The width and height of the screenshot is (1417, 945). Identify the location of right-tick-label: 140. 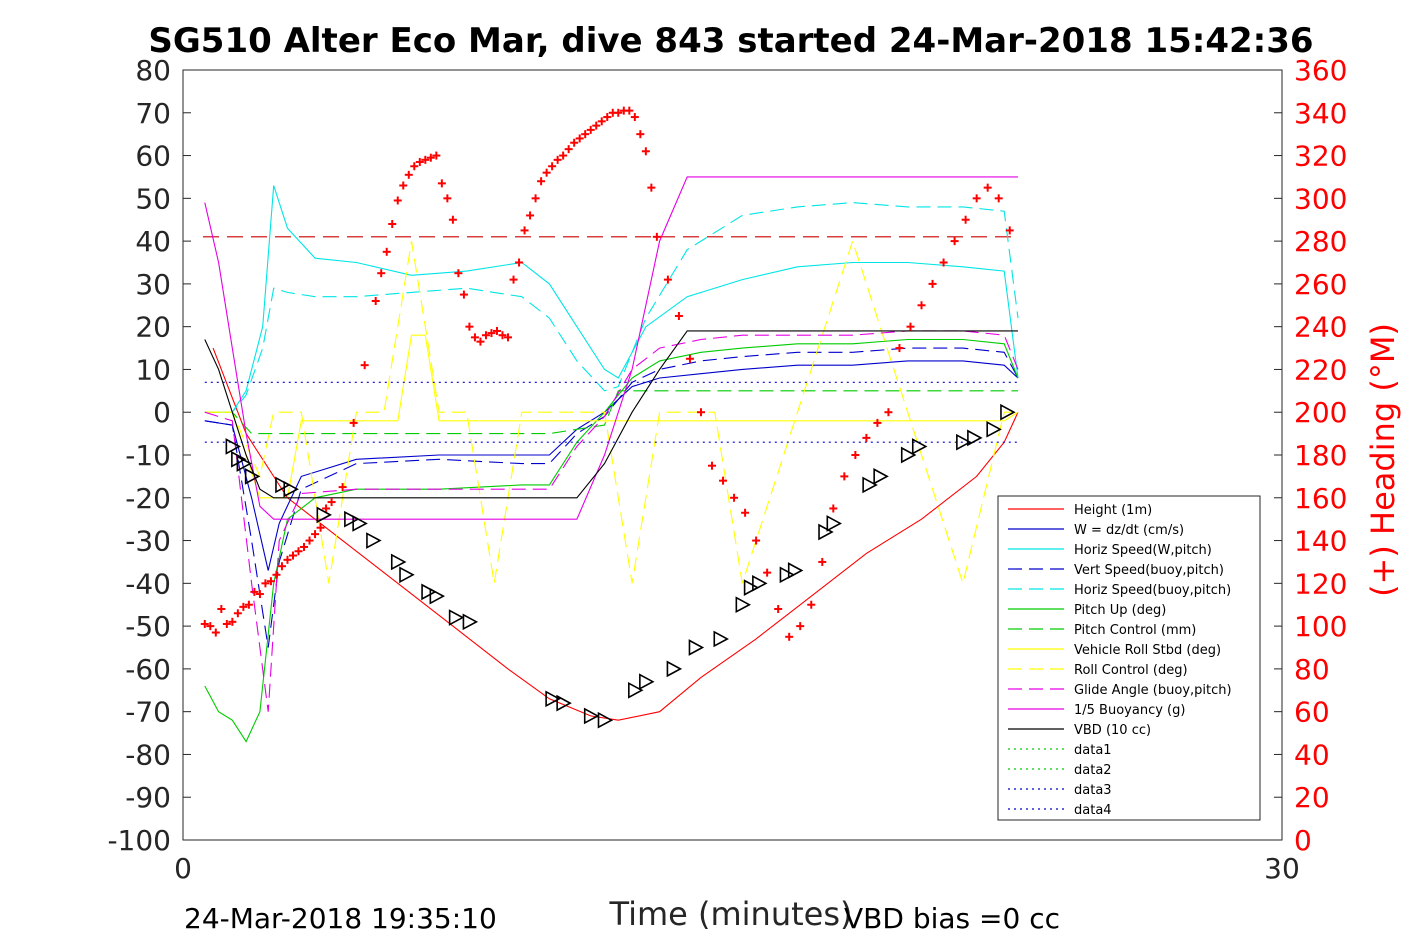
(1320, 541).